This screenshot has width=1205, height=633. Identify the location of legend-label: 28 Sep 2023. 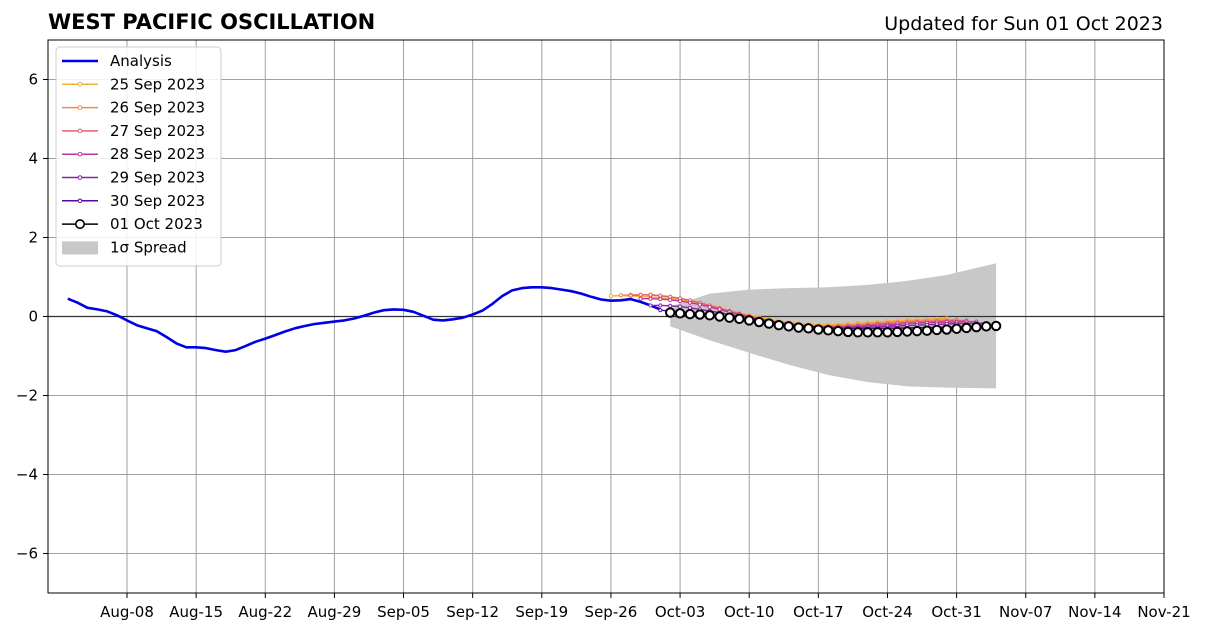
(157, 154).